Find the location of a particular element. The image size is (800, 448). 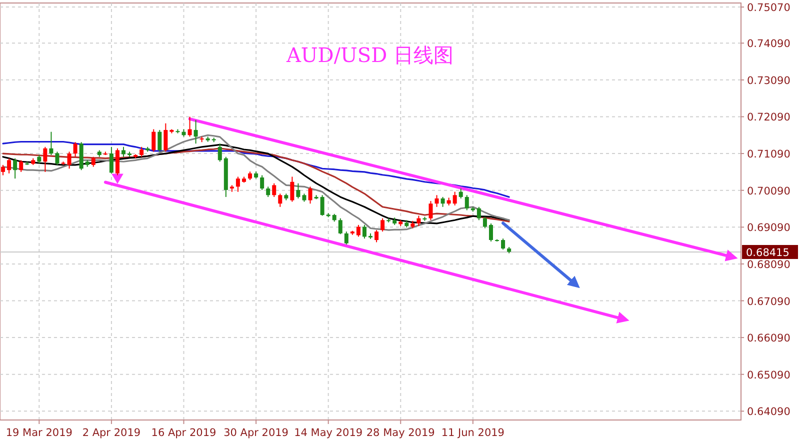

y-tick-label: 0.67090 is located at coordinates (768, 302).